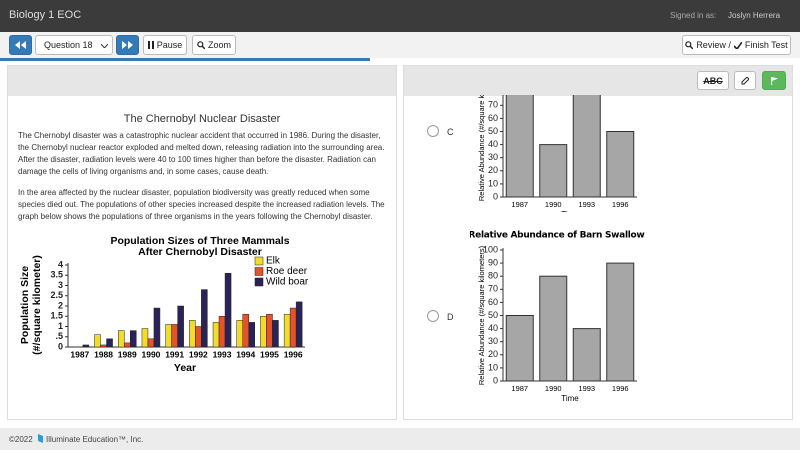 The width and height of the screenshot is (800, 450). Describe the element at coordinates (490, 249) in the screenshot. I see `y-tick-label: 100` at that location.